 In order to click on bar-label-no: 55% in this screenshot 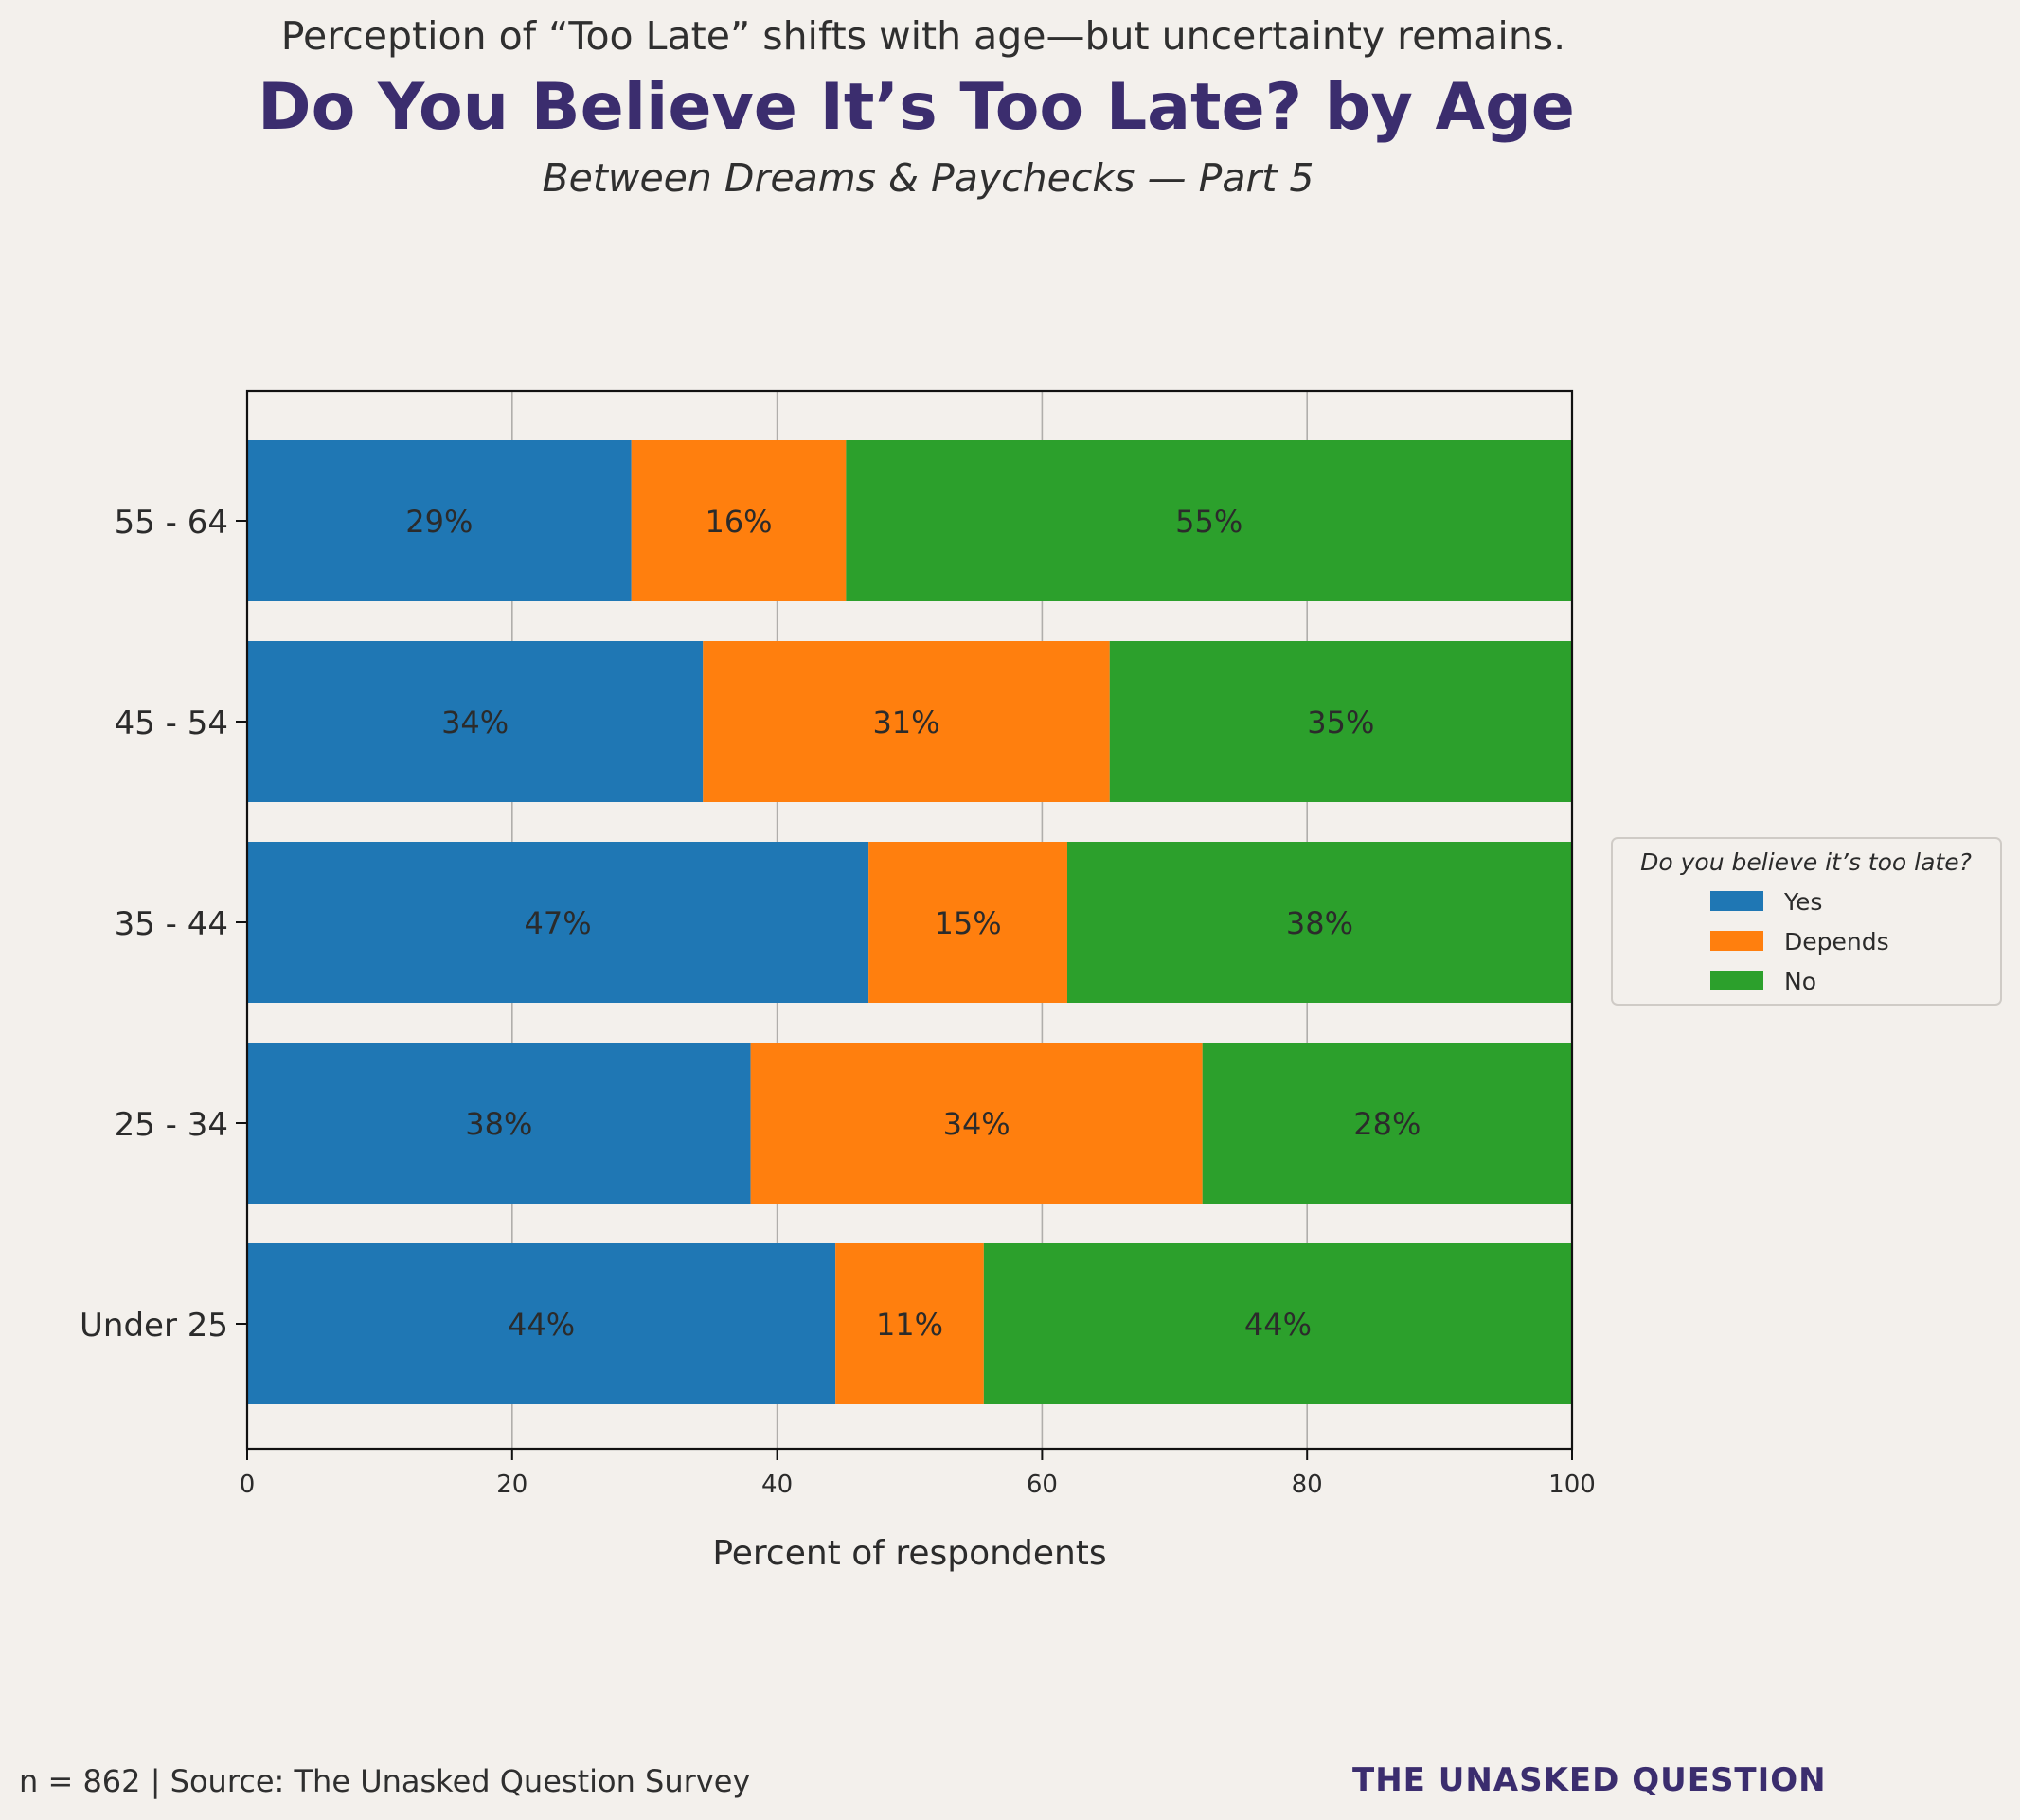, I will do `click(1208, 522)`.